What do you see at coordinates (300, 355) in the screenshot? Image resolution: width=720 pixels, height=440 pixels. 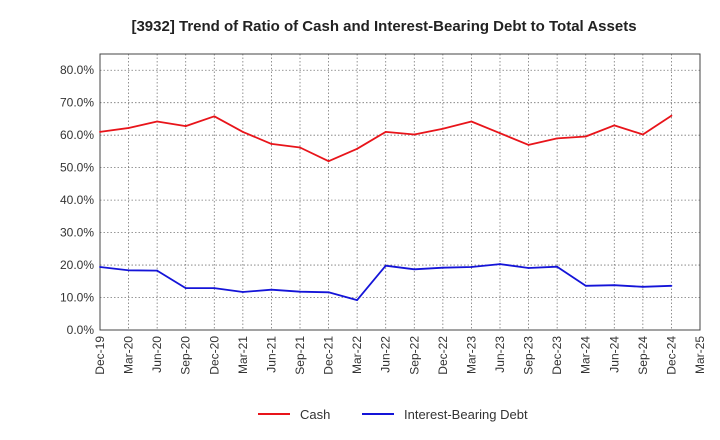 I see `x-tick-label: Sep-21` at bounding box center [300, 355].